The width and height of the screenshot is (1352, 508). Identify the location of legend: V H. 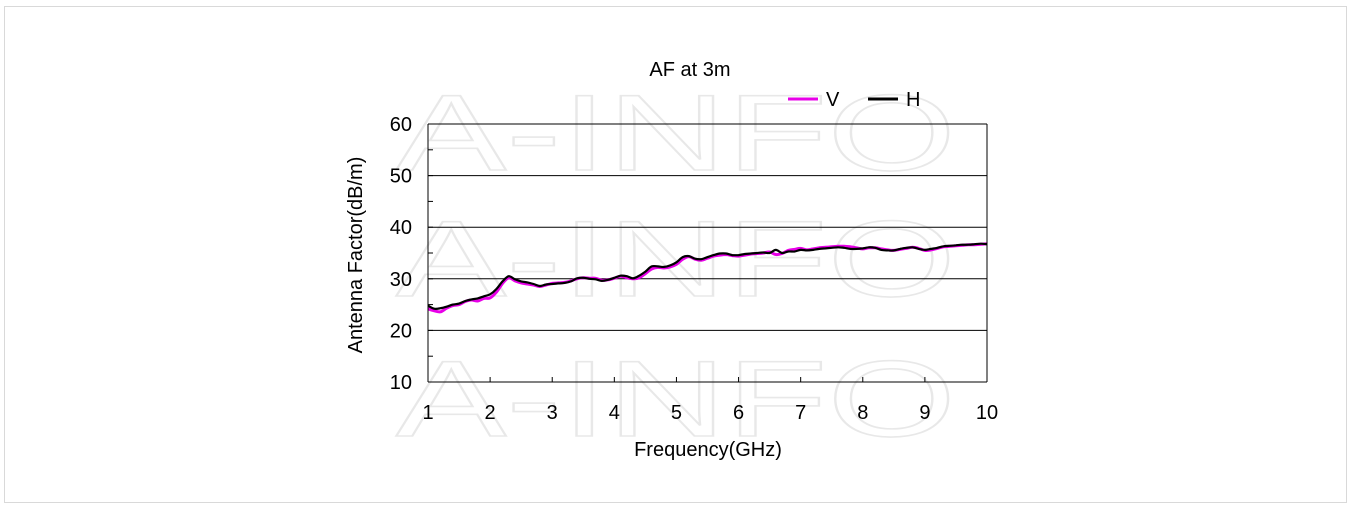
(854, 100).